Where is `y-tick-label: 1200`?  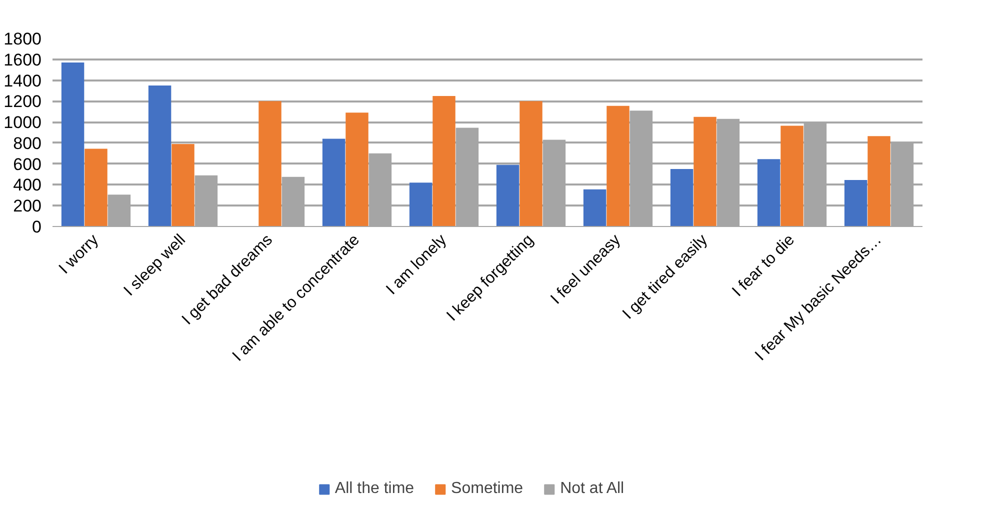
y-tick-label: 1200 is located at coordinates (23, 102).